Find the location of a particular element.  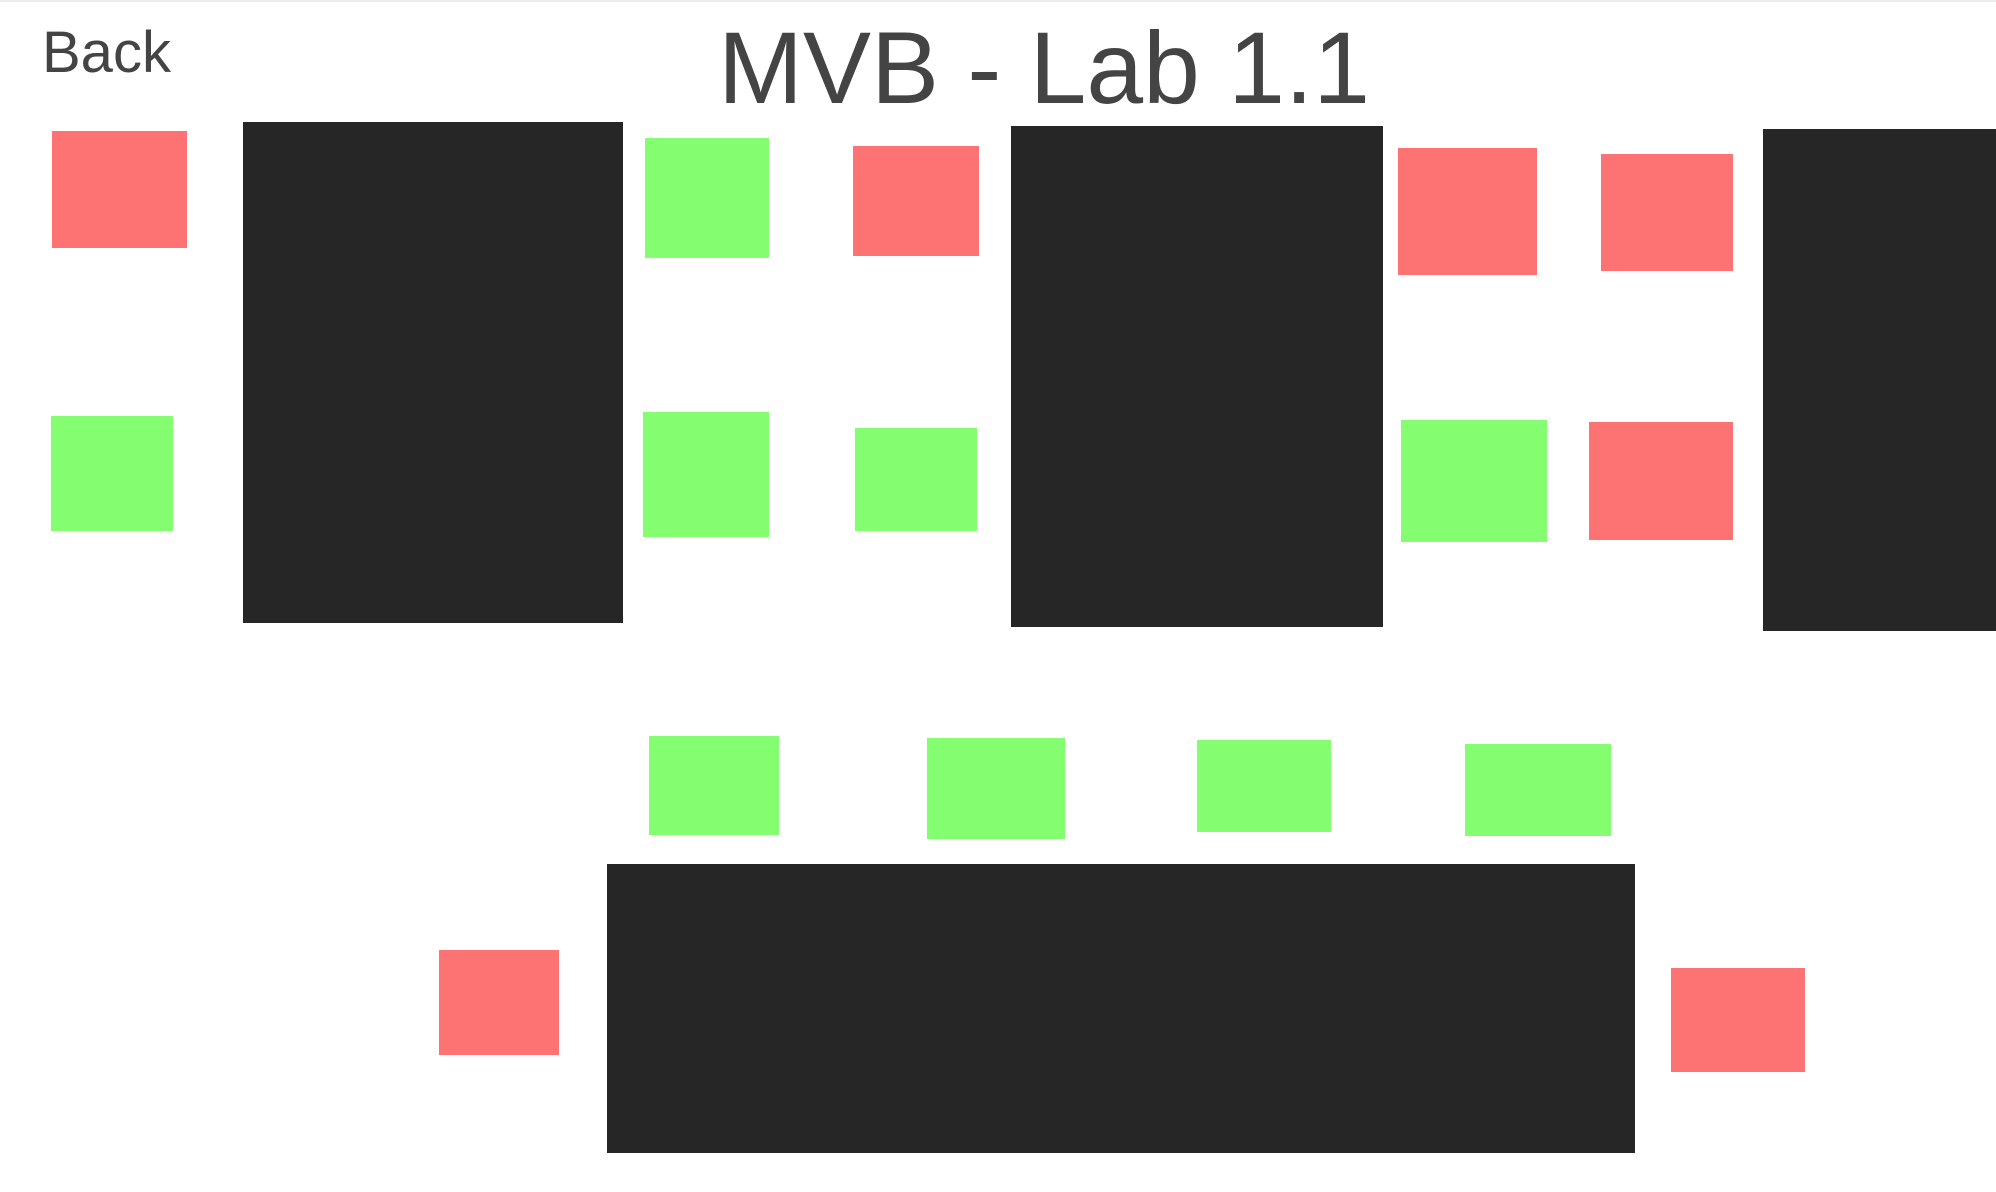

back-button: Back is located at coordinates (106, 52).